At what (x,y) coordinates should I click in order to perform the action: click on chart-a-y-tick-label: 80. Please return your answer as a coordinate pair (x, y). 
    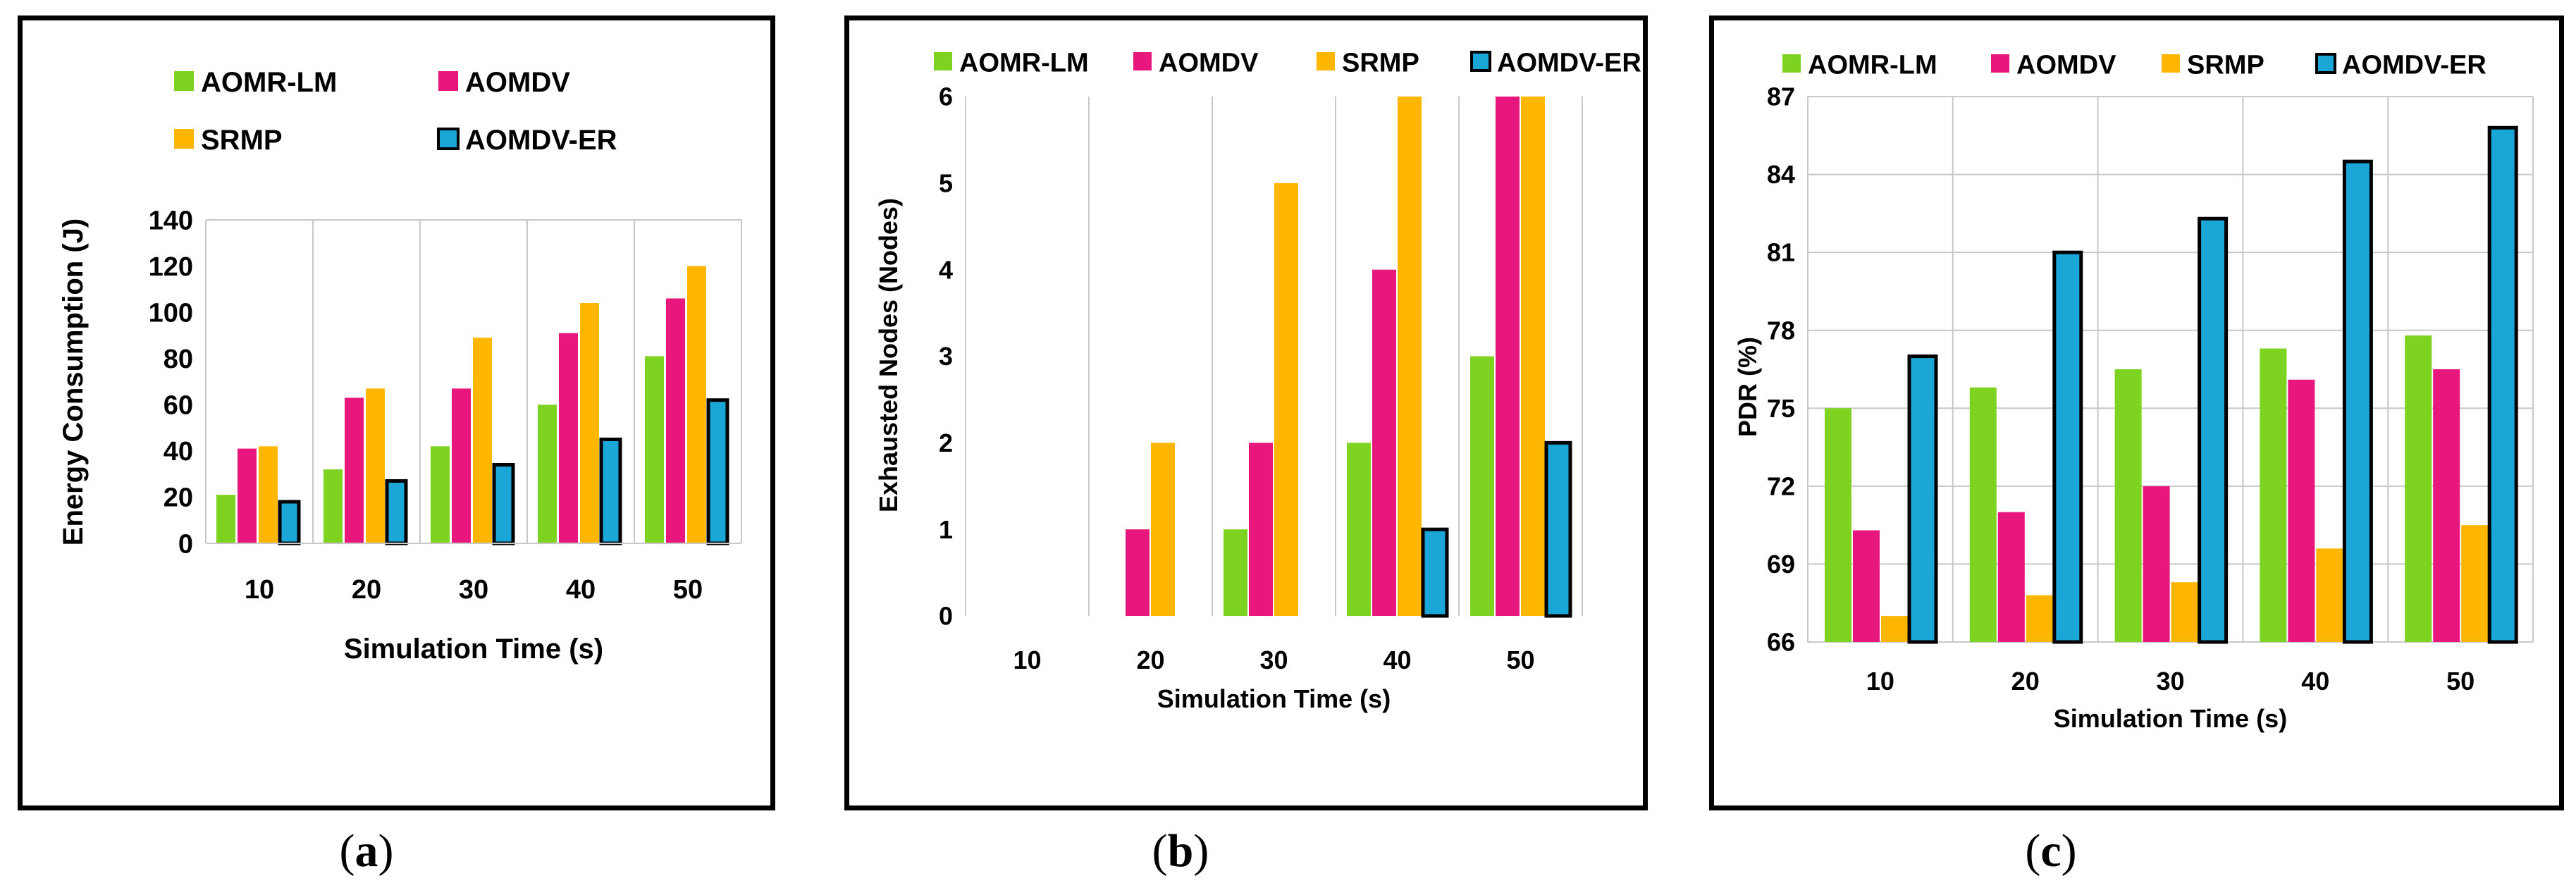
    Looking at the image, I should click on (178, 359).